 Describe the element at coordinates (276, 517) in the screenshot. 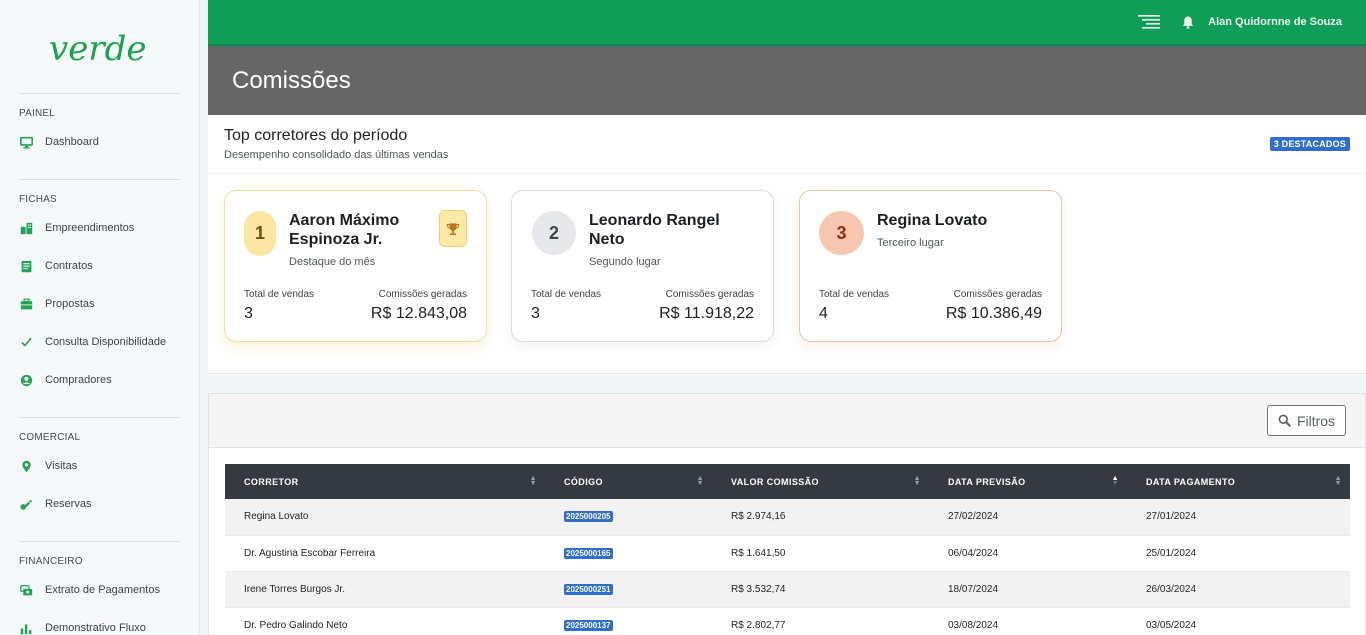

I see `cell-broker: Regina Lovato` at that location.